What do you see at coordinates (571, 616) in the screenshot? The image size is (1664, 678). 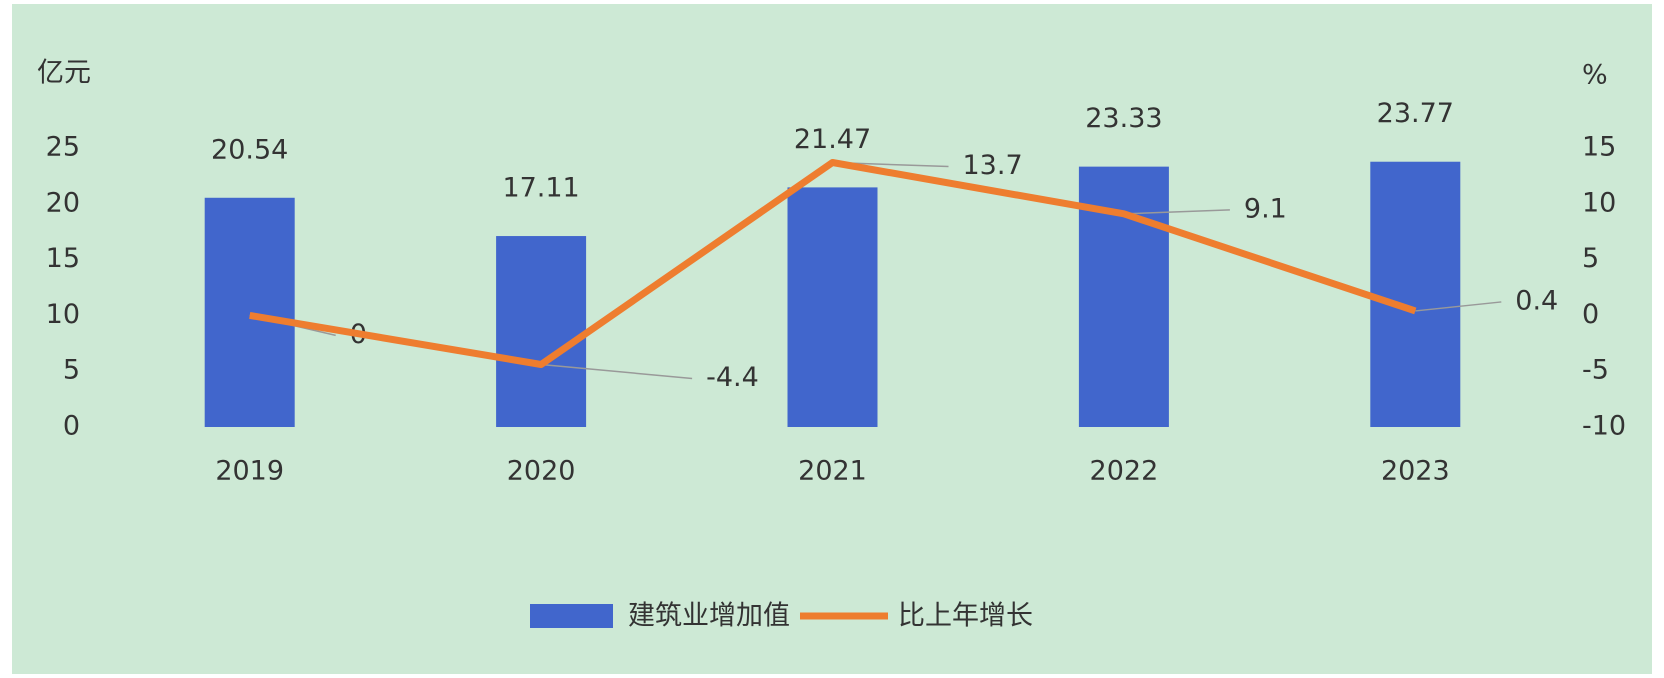 I see `legend-swatch` at bounding box center [571, 616].